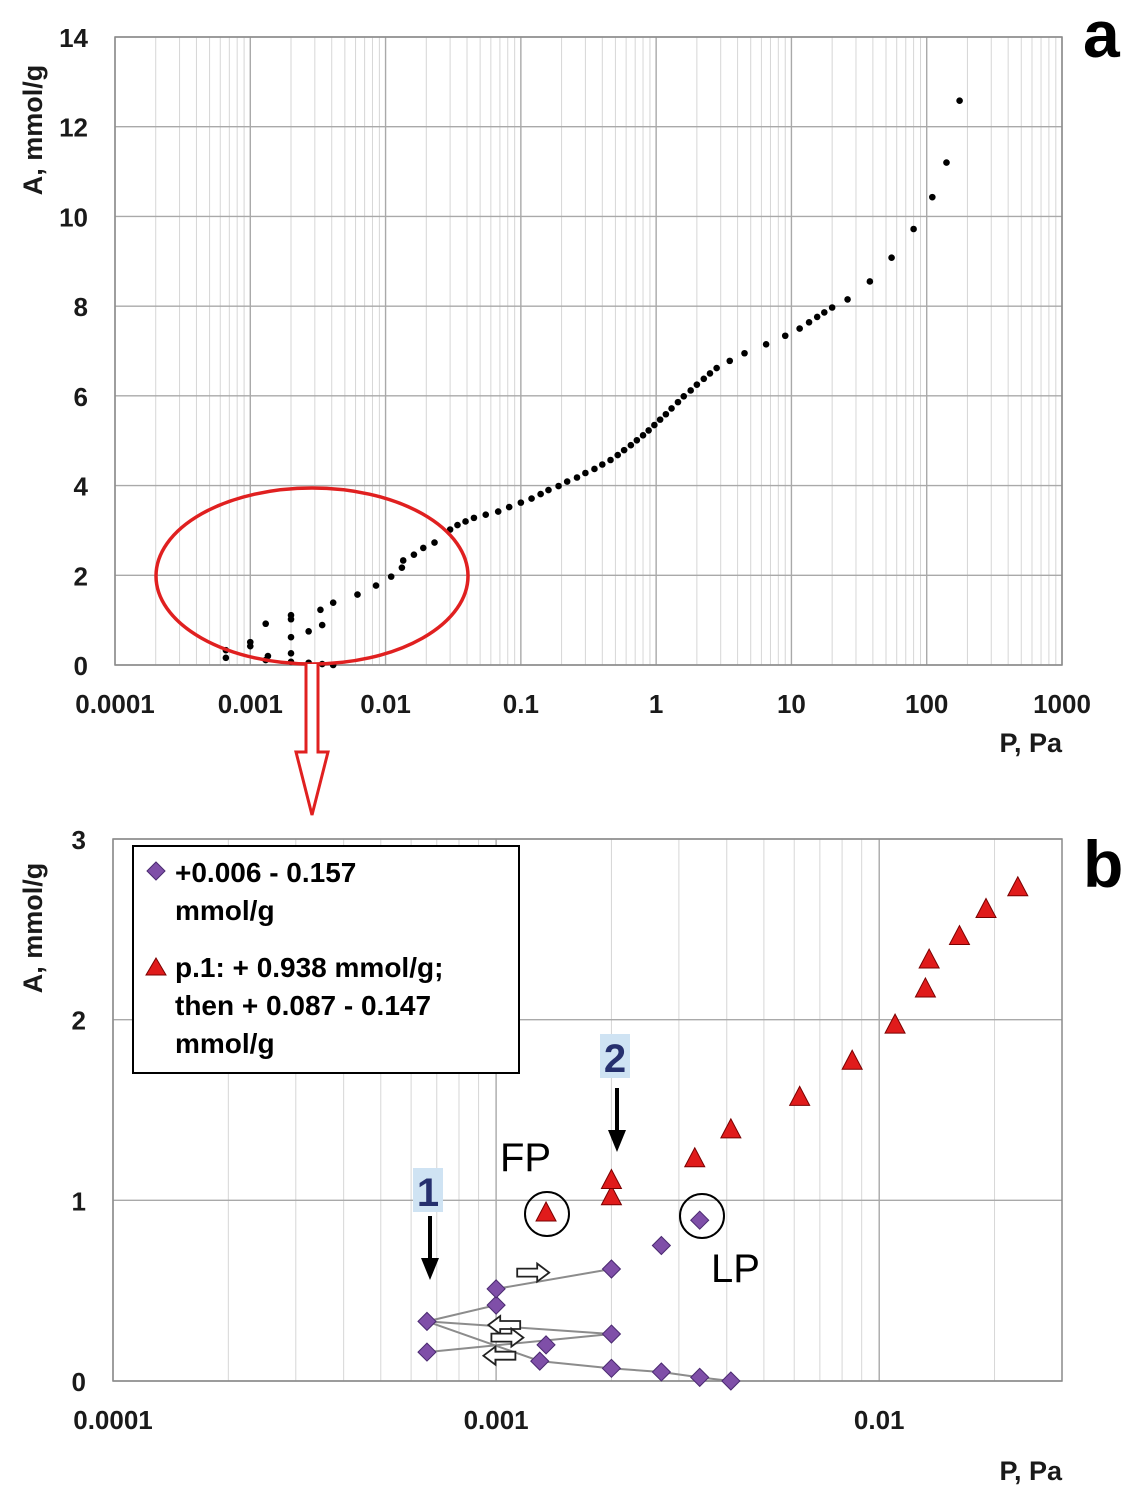 The height and width of the screenshot is (1488, 1128). What do you see at coordinates (617, 1141) in the screenshot?
I see `marker-2-arrow-head` at bounding box center [617, 1141].